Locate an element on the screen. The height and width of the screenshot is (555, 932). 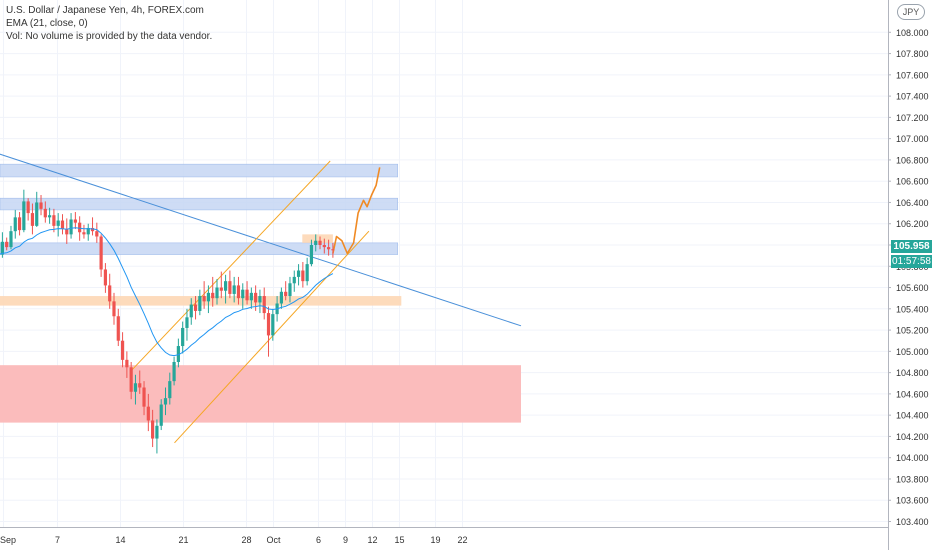
y-tick-label: 106.400 is located at coordinates (912, 203).